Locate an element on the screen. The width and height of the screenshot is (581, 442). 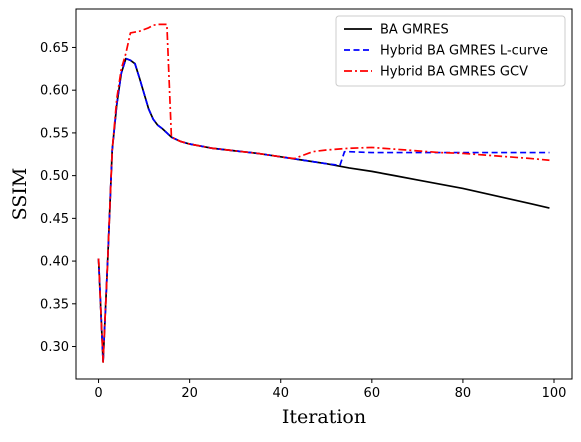
y-tick-label: 0.60 is located at coordinates (54, 91).